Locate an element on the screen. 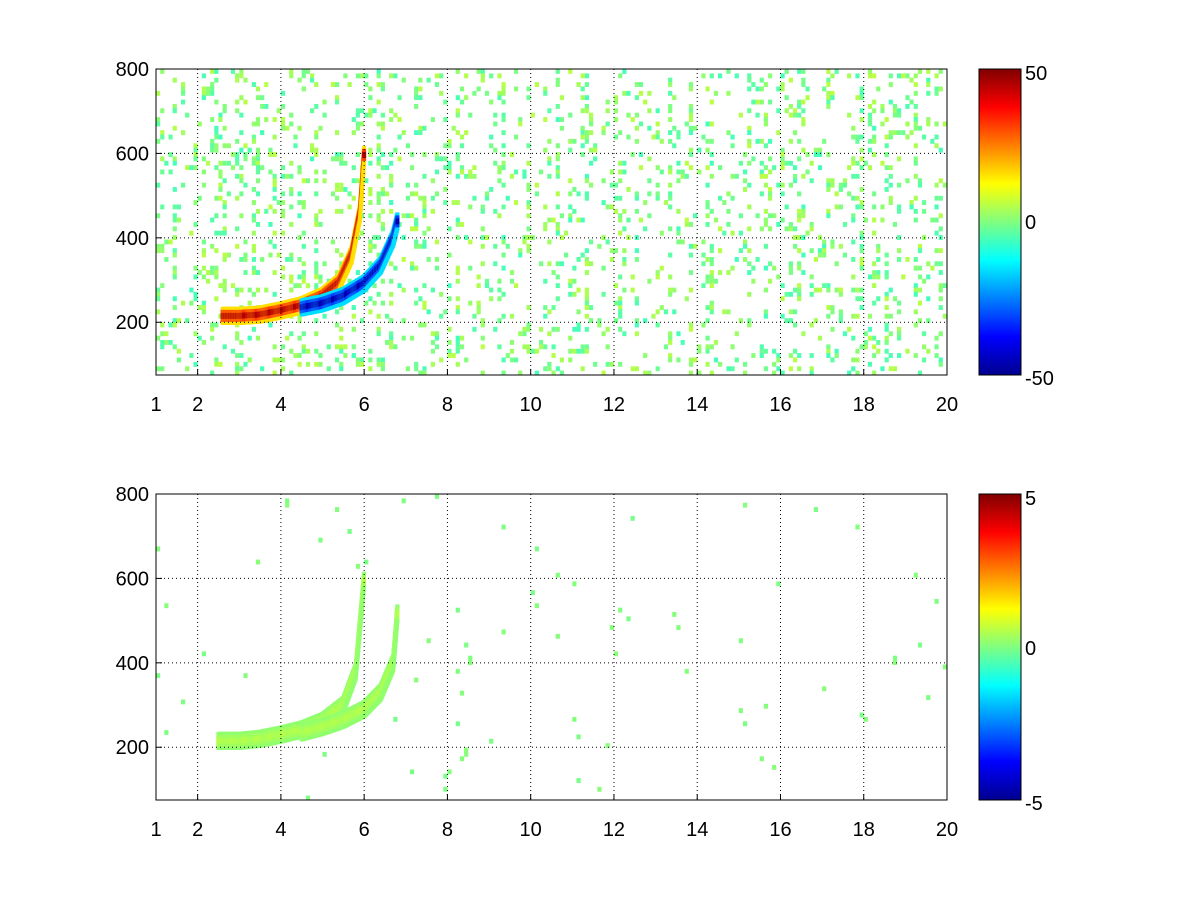 This screenshot has width=1200, height=900. top-y-tick-label: 200 is located at coordinates (132, 323).